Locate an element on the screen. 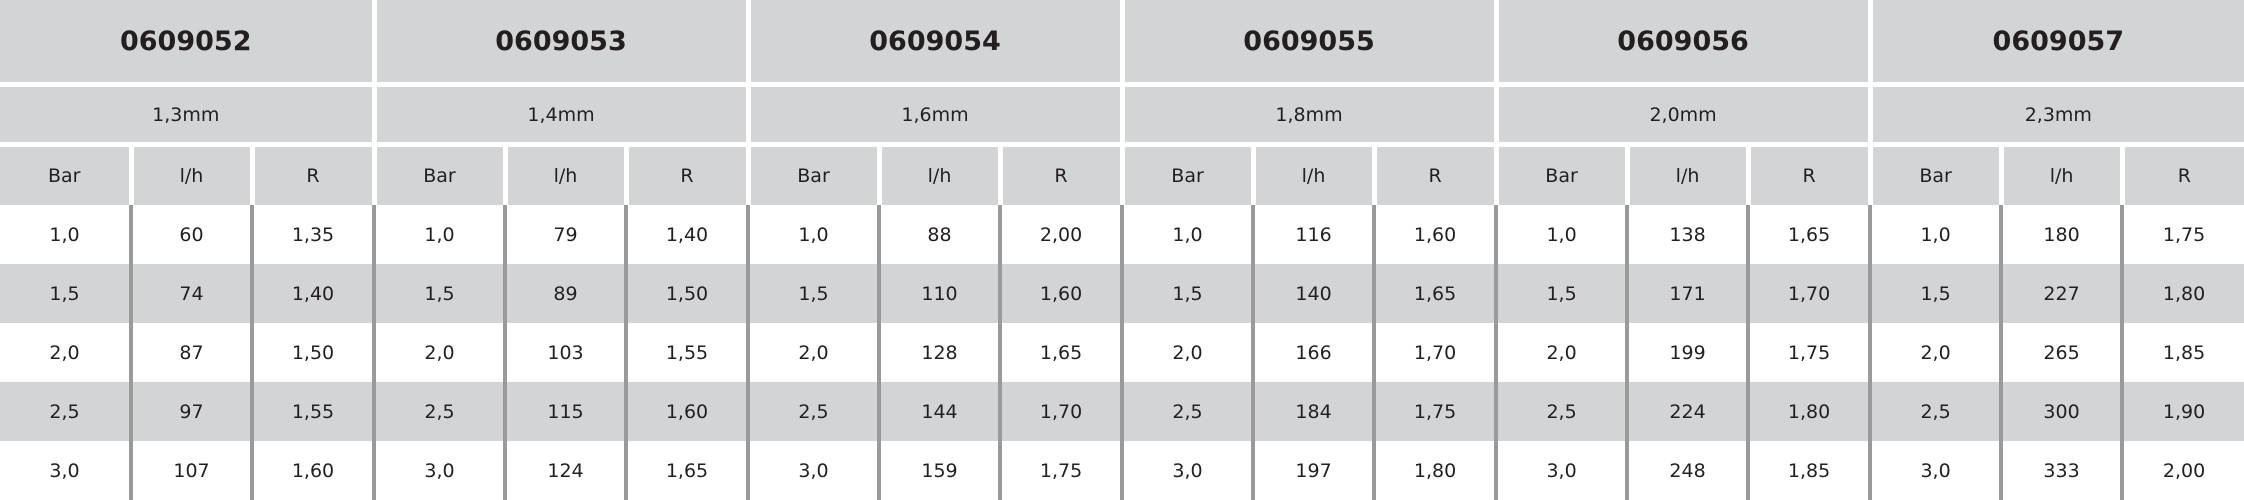 The image size is (2244, 500). cell-flow: 110 is located at coordinates (941, 293).